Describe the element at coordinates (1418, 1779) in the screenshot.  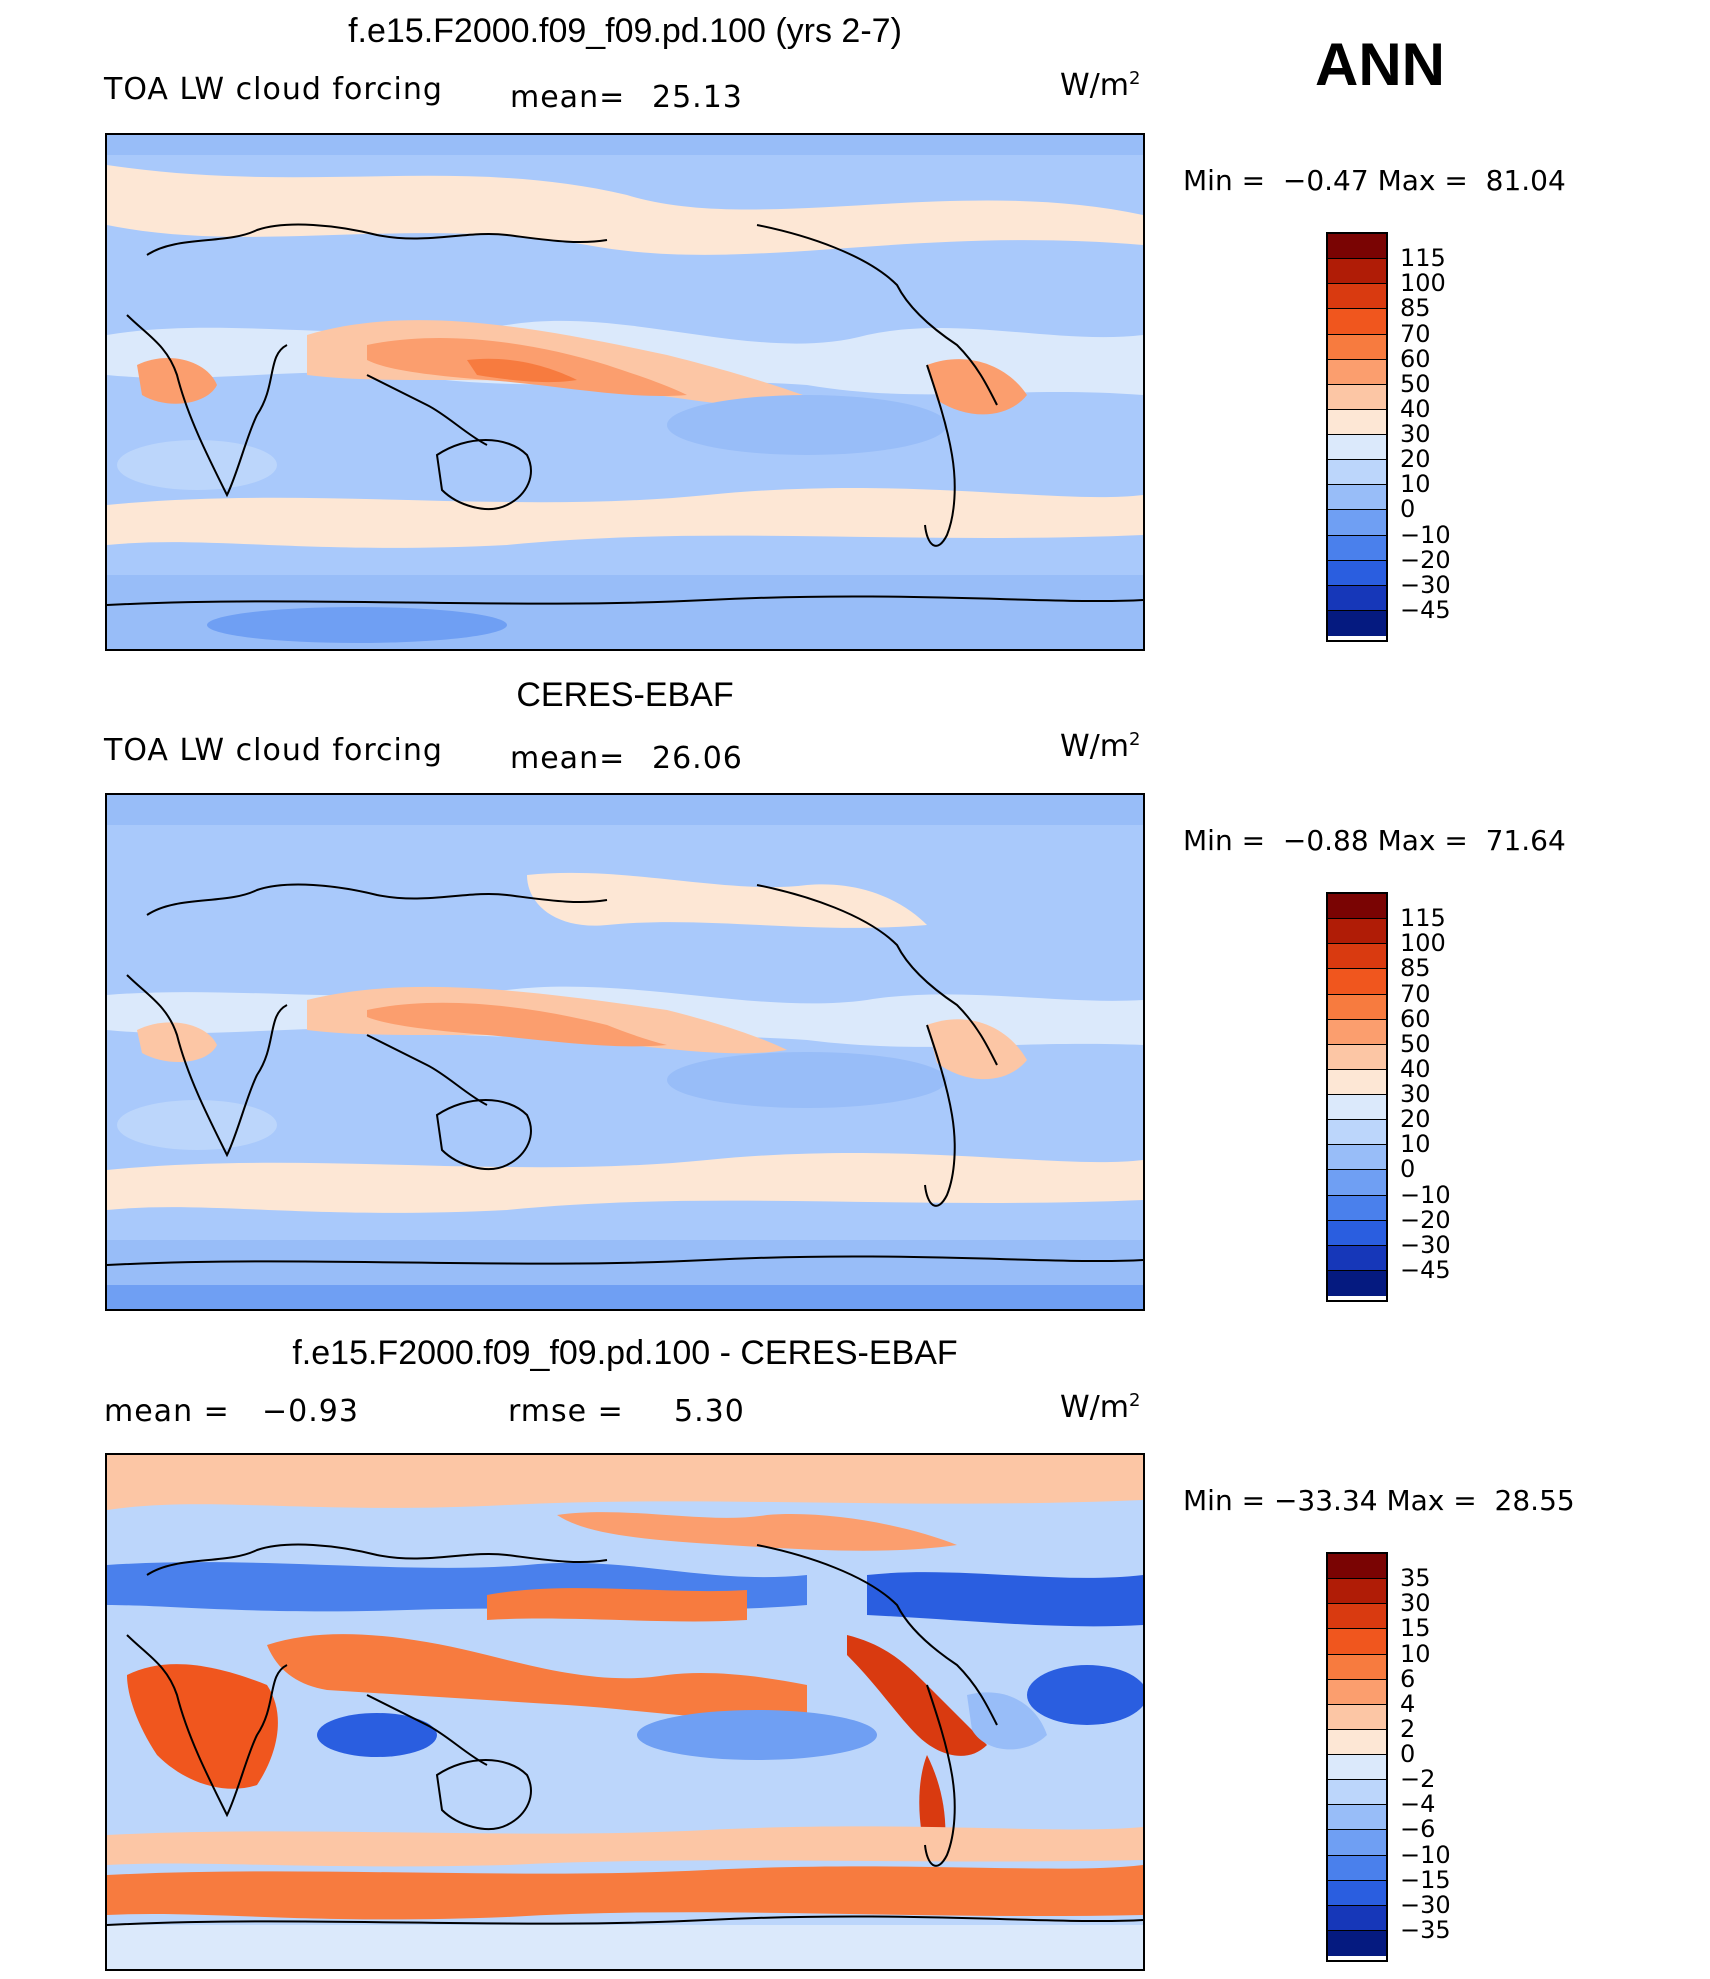
I see `colorbar-tick-label: −2` at that location.